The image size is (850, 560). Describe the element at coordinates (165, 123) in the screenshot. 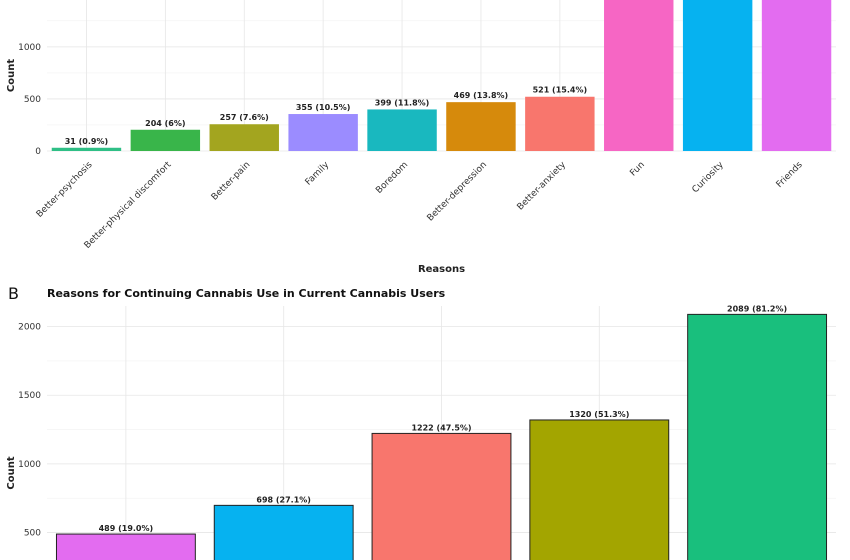

I see `data-label-a: 204 (6%)` at that location.